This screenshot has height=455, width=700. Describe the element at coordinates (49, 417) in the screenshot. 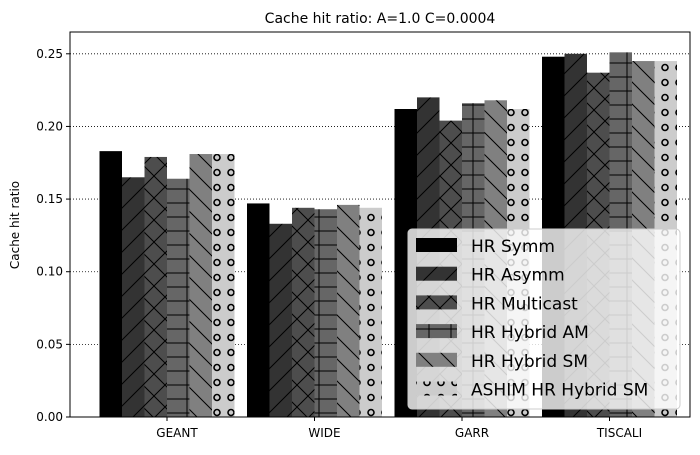

I see `y-tick-label: 0.00` at that location.